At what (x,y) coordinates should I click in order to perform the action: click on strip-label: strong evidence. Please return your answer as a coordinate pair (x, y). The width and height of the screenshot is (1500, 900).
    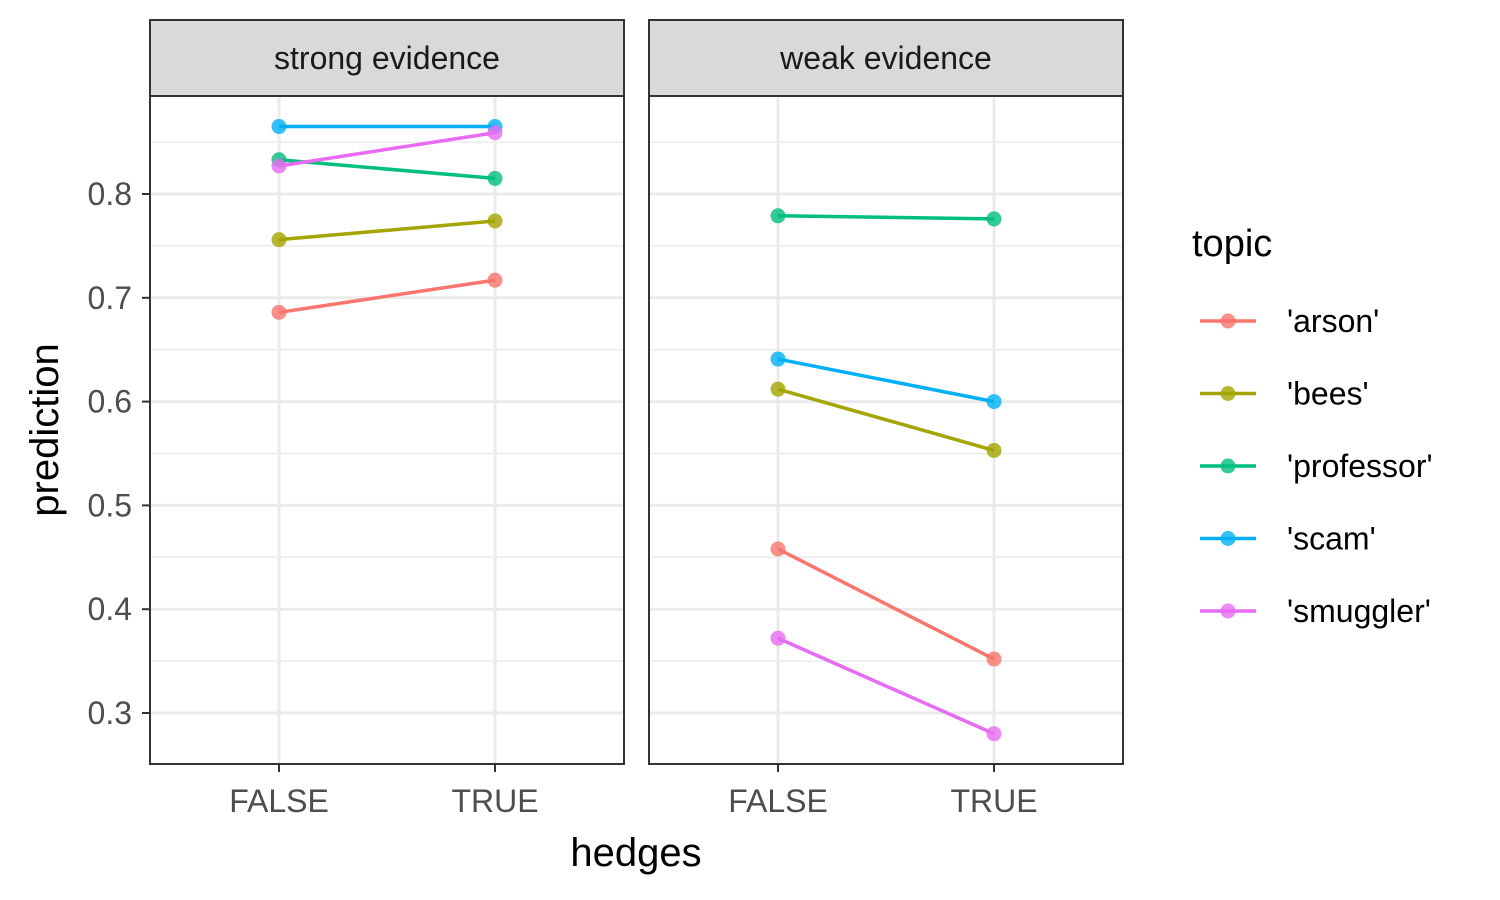
    Looking at the image, I should click on (387, 58).